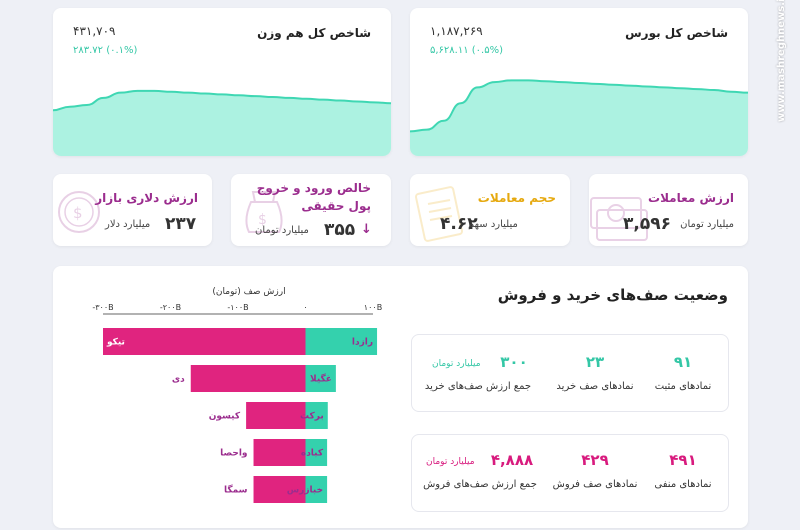 This screenshot has height=530, width=800. What do you see at coordinates (305, 307) in the screenshot?
I see `x-tick-label: ۰` at bounding box center [305, 307].